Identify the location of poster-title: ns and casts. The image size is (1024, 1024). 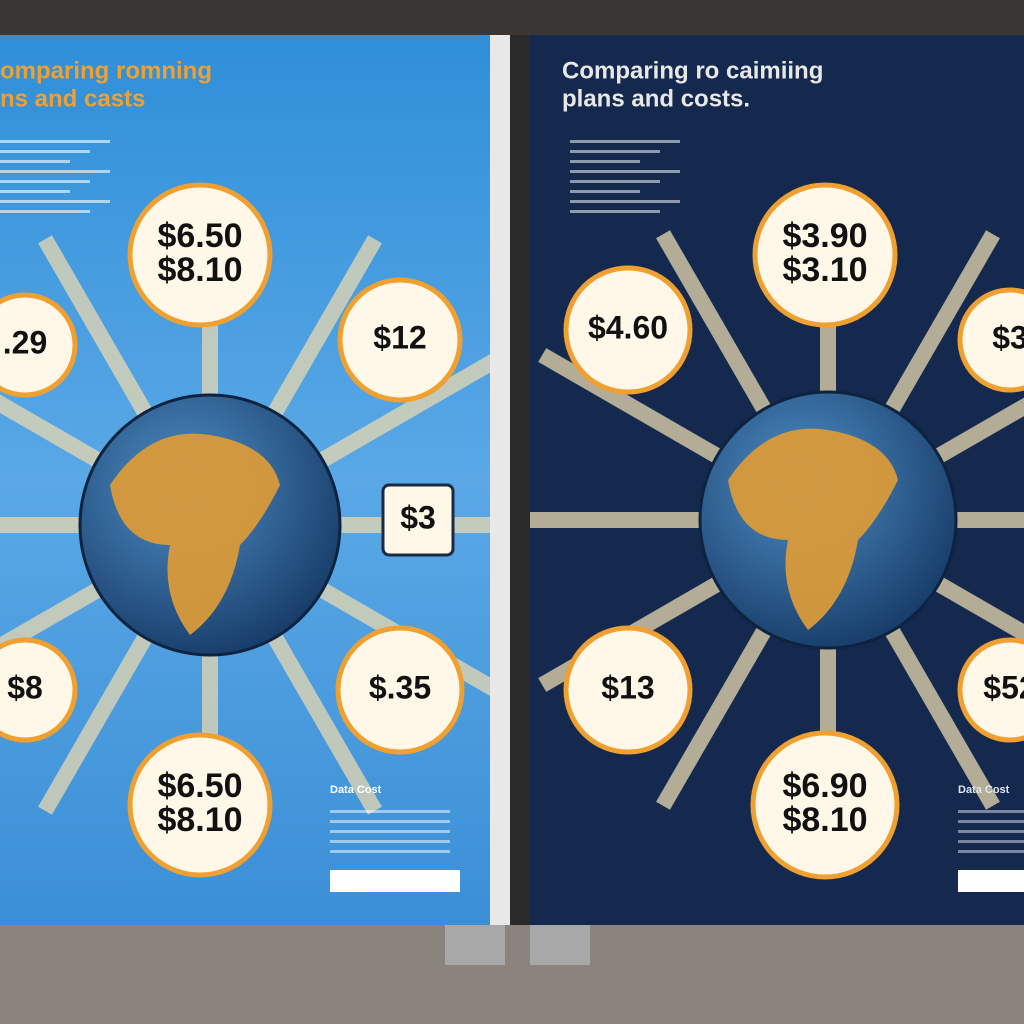
(72, 98).